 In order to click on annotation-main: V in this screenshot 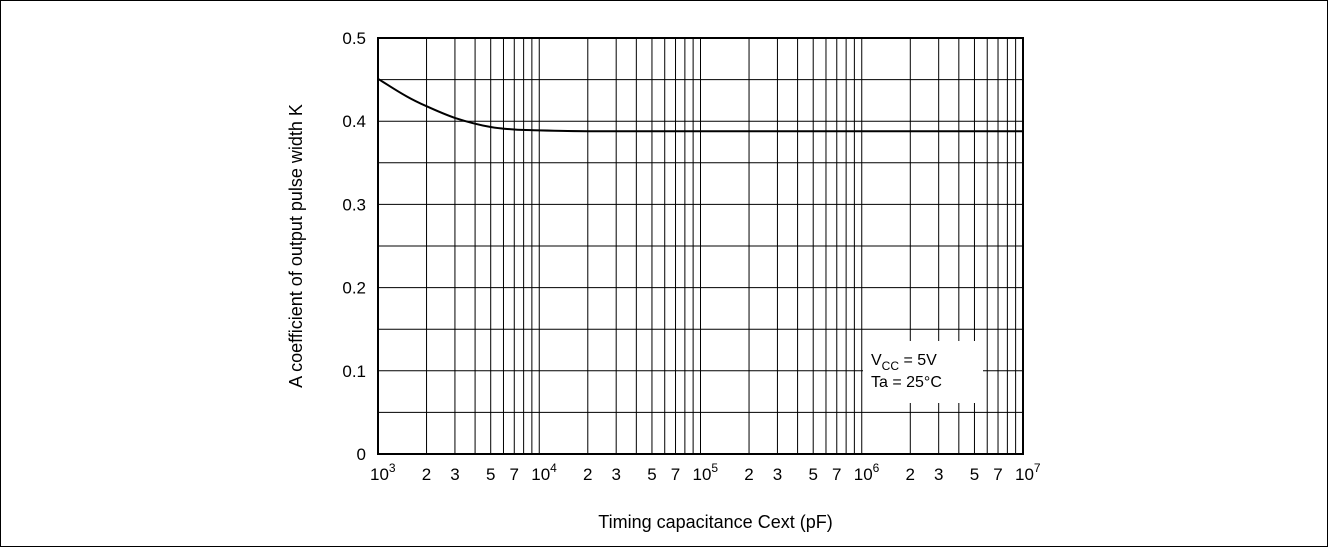, I will do `click(876, 360)`.